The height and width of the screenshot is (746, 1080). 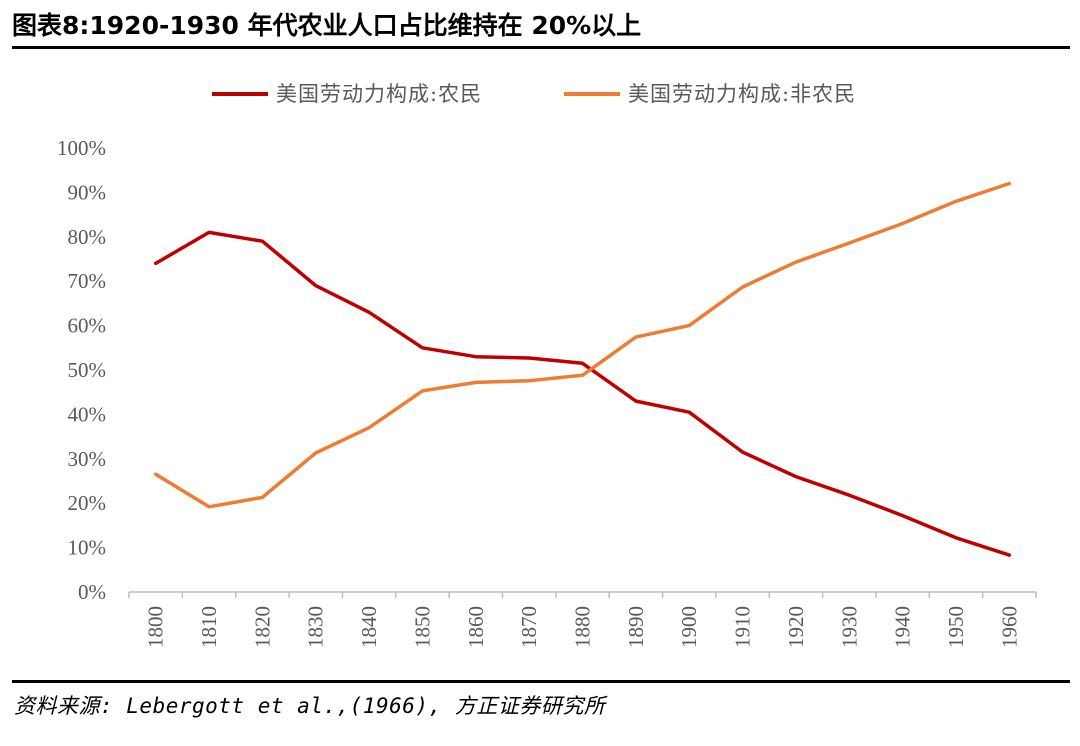 What do you see at coordinates (369, 627) in the screenshot?
I see `x-tick-label: 1840` at bounding box center [369, 627].